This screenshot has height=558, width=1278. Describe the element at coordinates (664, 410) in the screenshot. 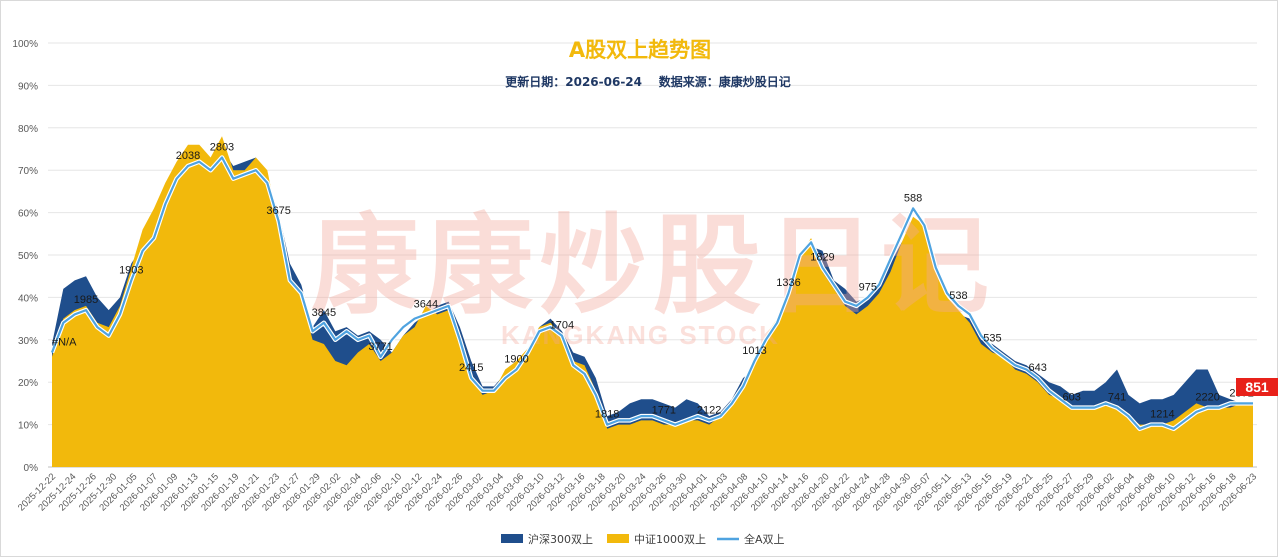

I see `data-label: 1771` at that location.